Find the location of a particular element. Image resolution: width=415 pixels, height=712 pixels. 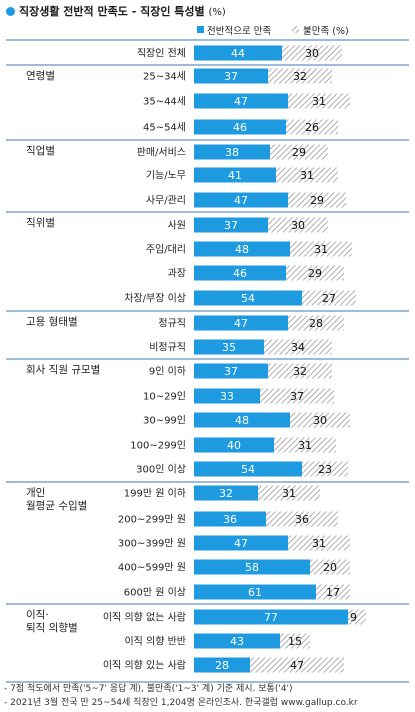

value-label-dissatisfied: 15 is located at coordinates (295, 641).